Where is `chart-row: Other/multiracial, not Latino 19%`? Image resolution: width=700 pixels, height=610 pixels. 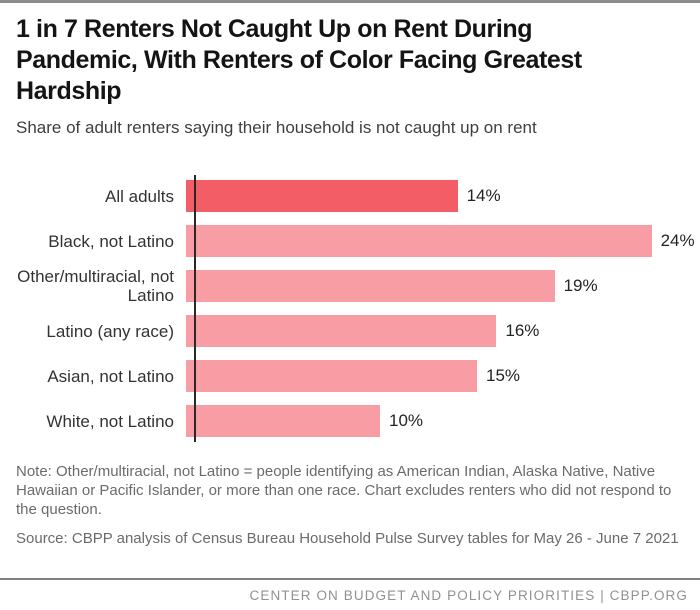
chart-row: Other/multiracial, not Latino 19% is located at coordinates (350, 286).